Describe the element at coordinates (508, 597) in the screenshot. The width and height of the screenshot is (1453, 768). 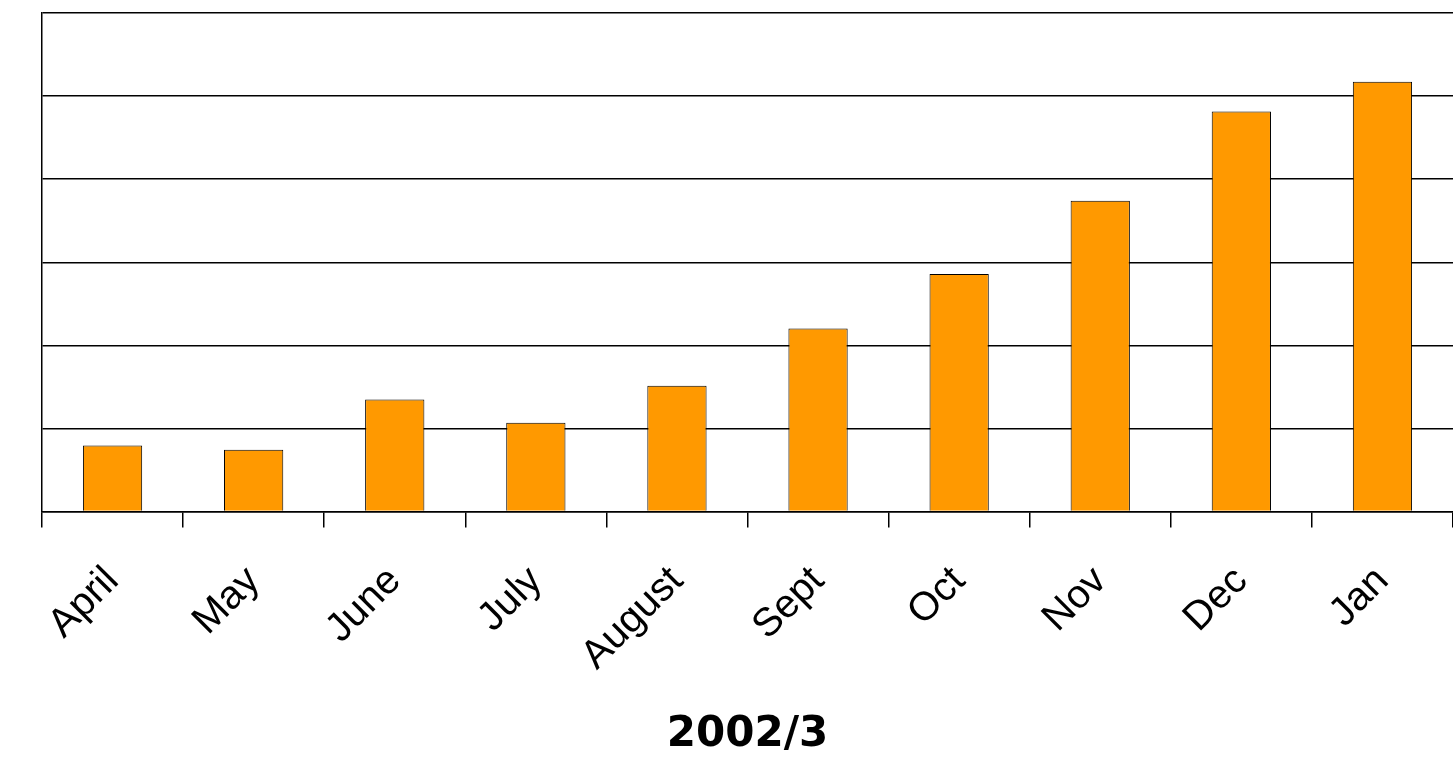
I see `x-tick-label: July` at that location.